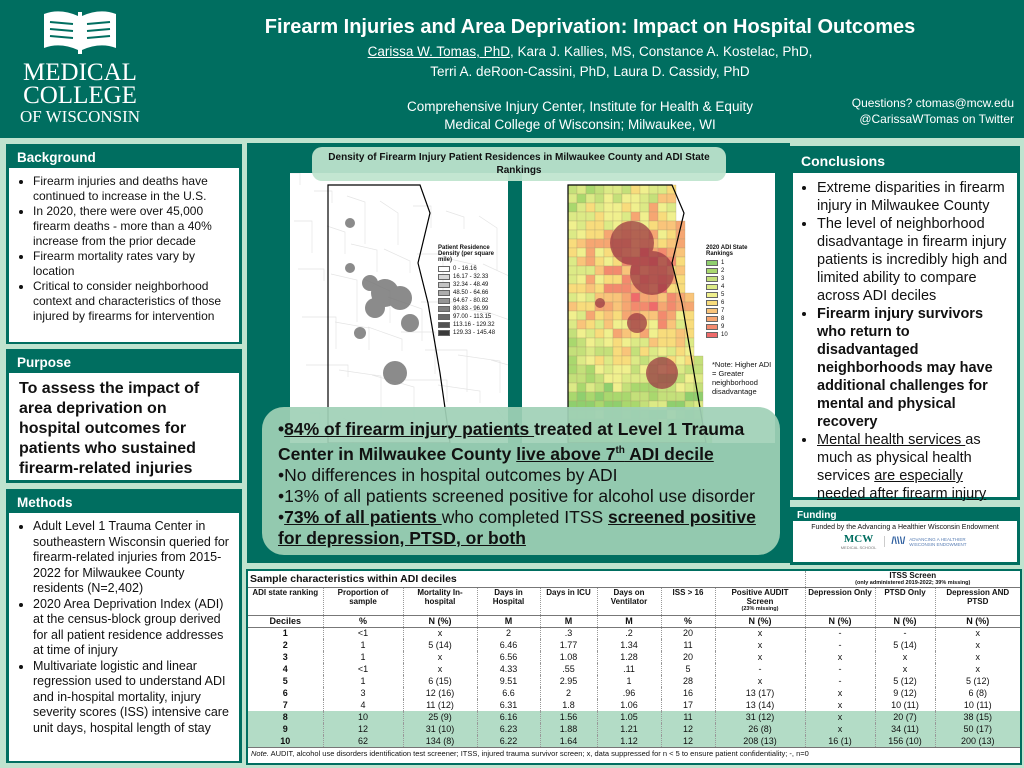 This screenshot has width=1024, height=768. I want to click on decile-cell: 10, so click(285, 741).